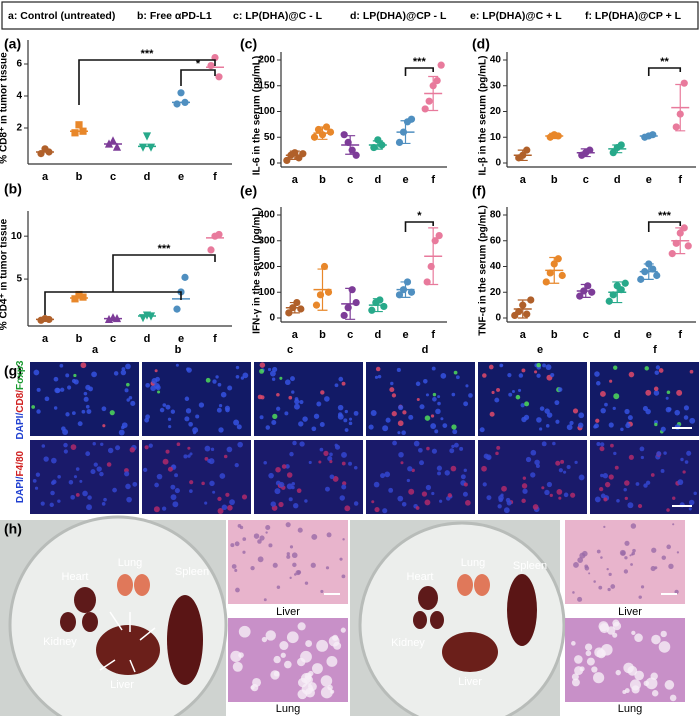  Describe the element at coordinates (433, 335) in the screenshot. I see `x-tick-label: f` at that location.